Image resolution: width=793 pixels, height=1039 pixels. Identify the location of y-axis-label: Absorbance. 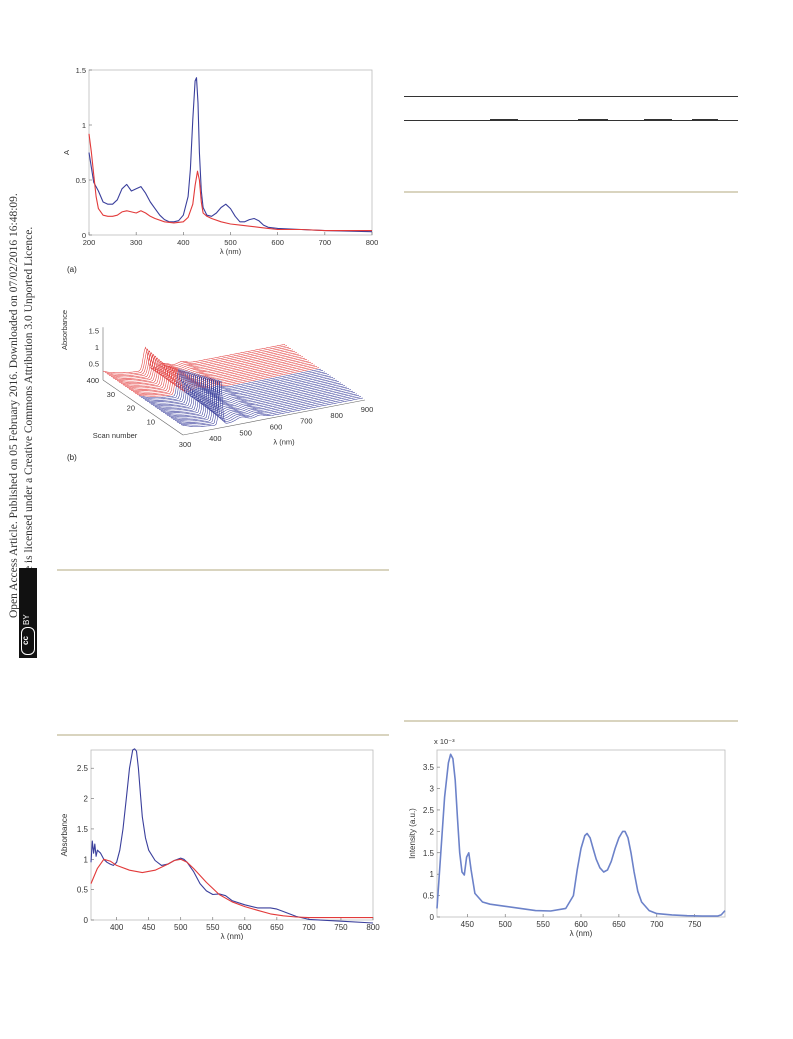
(64, 834).